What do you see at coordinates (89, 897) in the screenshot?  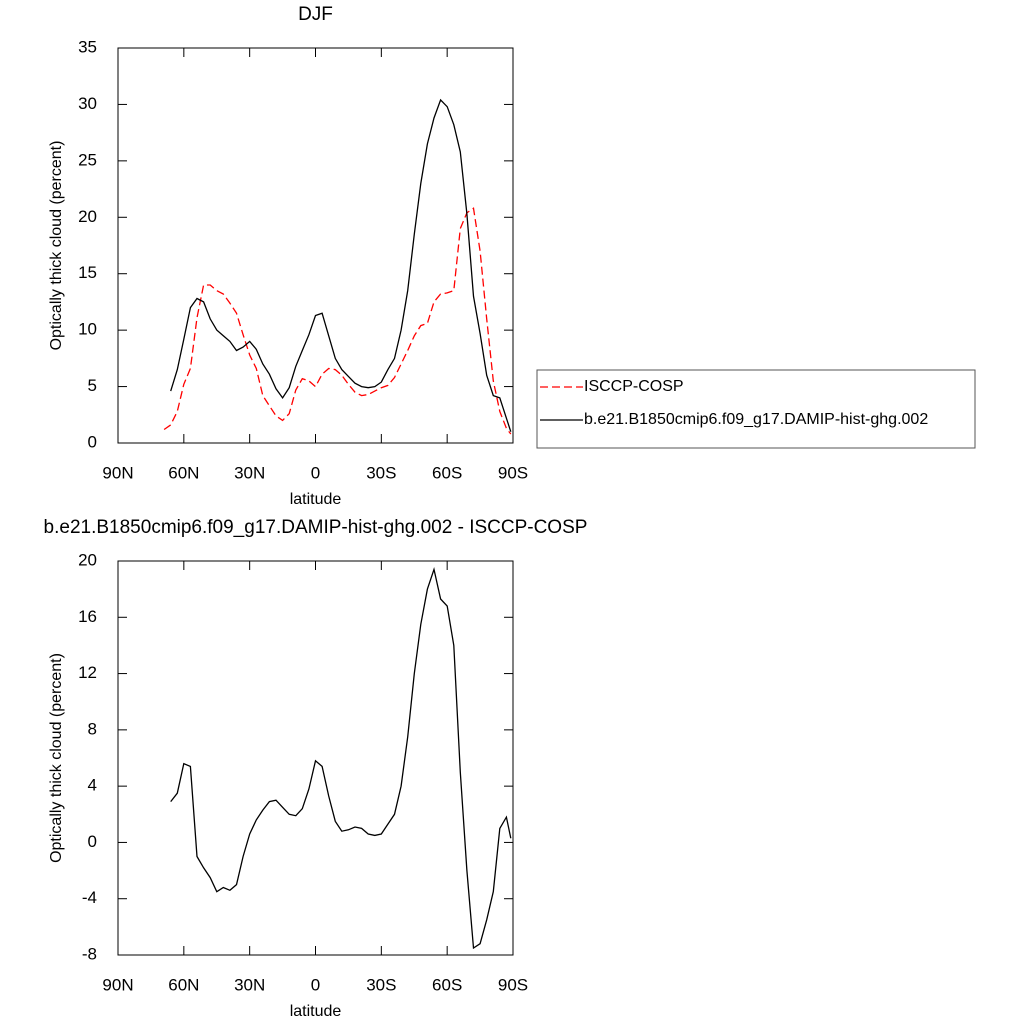 I see `y-tick-label: -4` at bounding box center [89, 897].